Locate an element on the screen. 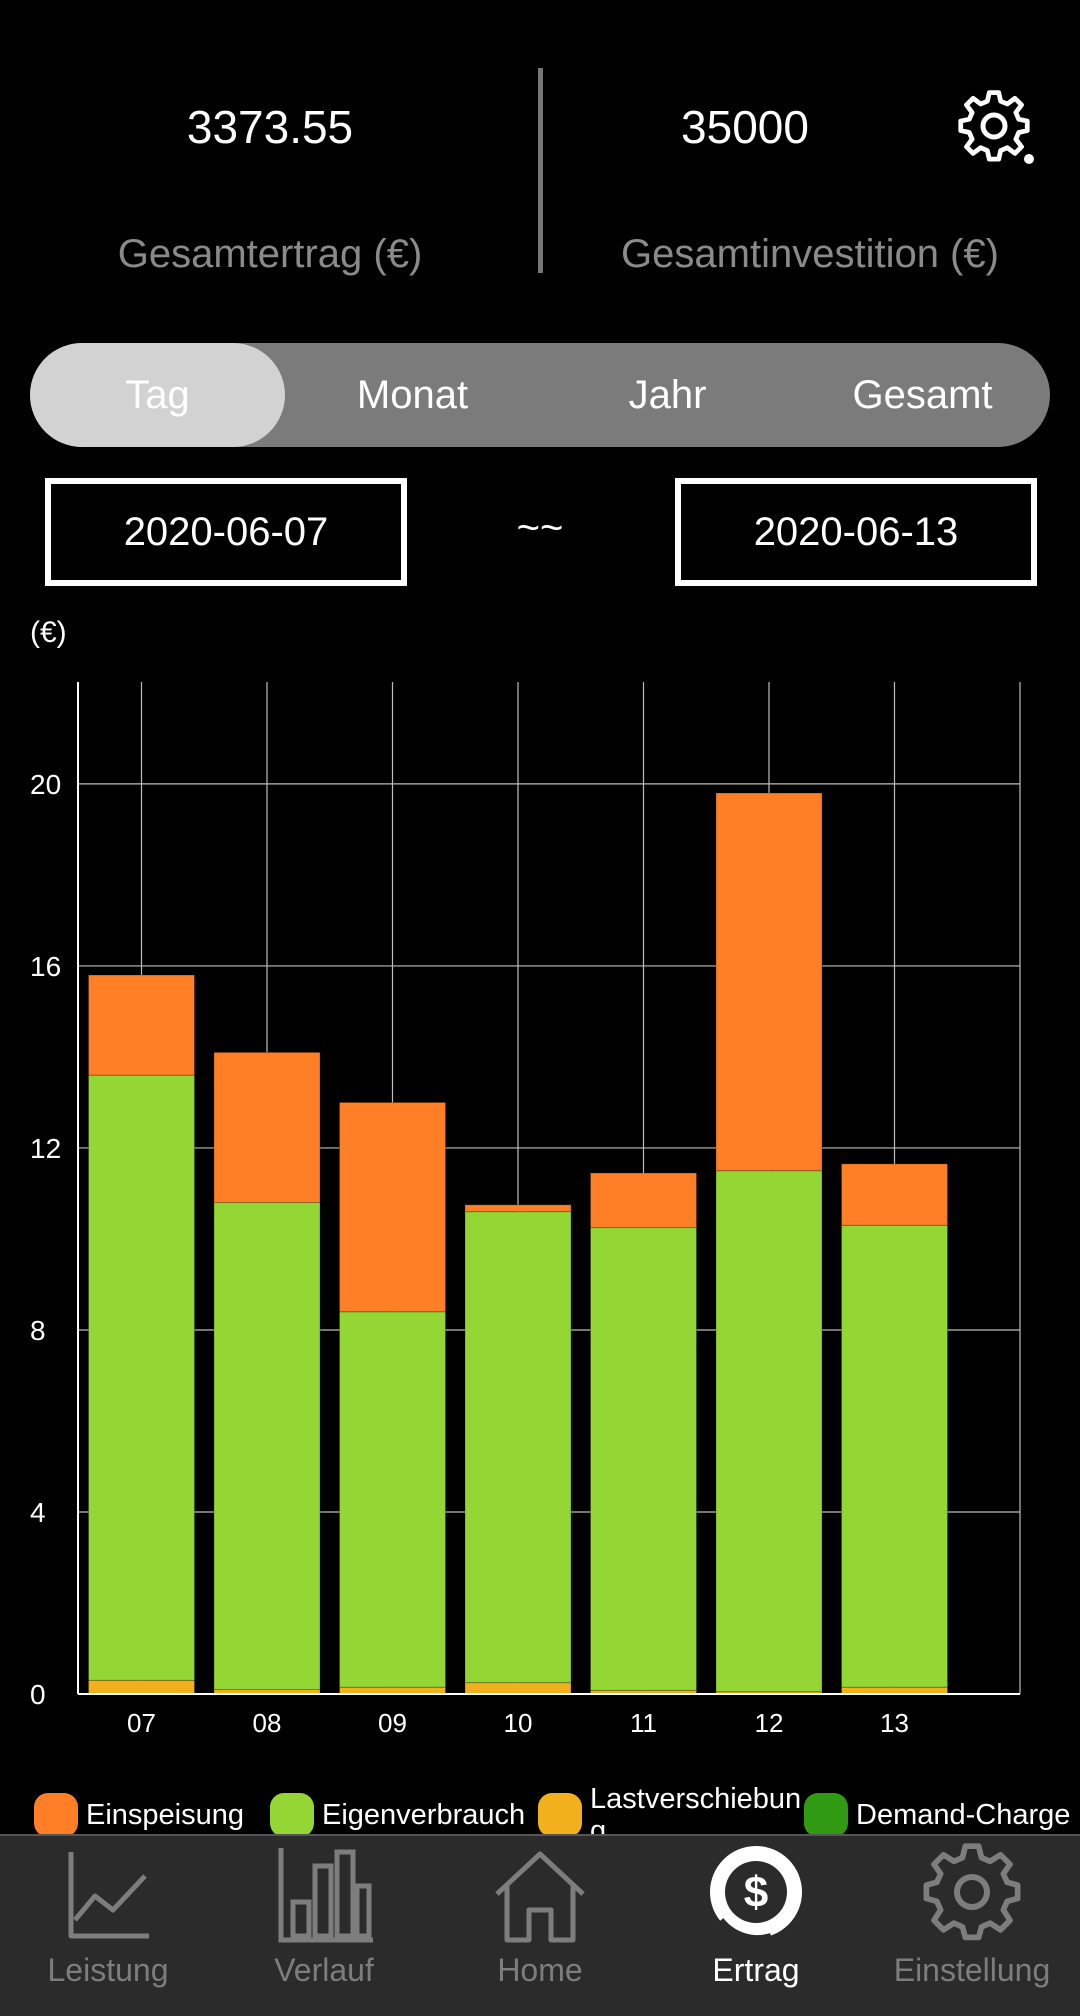 The width and height of the screenshot is (1080, 2016). x-tick-label: 11 is located at coordinates (643, 1723).